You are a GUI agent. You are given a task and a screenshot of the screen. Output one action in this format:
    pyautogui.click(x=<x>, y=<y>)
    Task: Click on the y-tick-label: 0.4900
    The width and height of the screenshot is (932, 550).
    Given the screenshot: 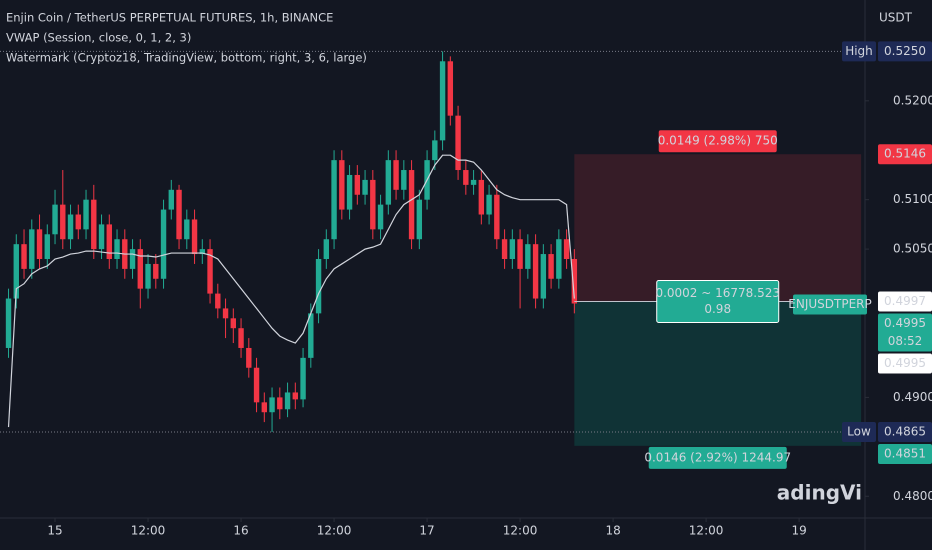 What is the action you would take?
    pyautogui.click(x=912, y=397)
    